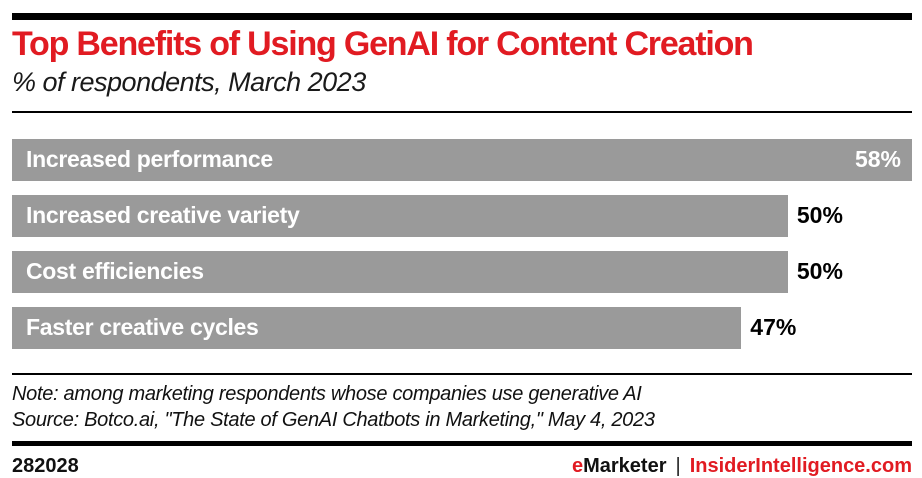 Image resolution: width=922 pixels, height=478 pixels. I want to click on page-subtitle: % of respondents, March 2023, so click(189, 82).